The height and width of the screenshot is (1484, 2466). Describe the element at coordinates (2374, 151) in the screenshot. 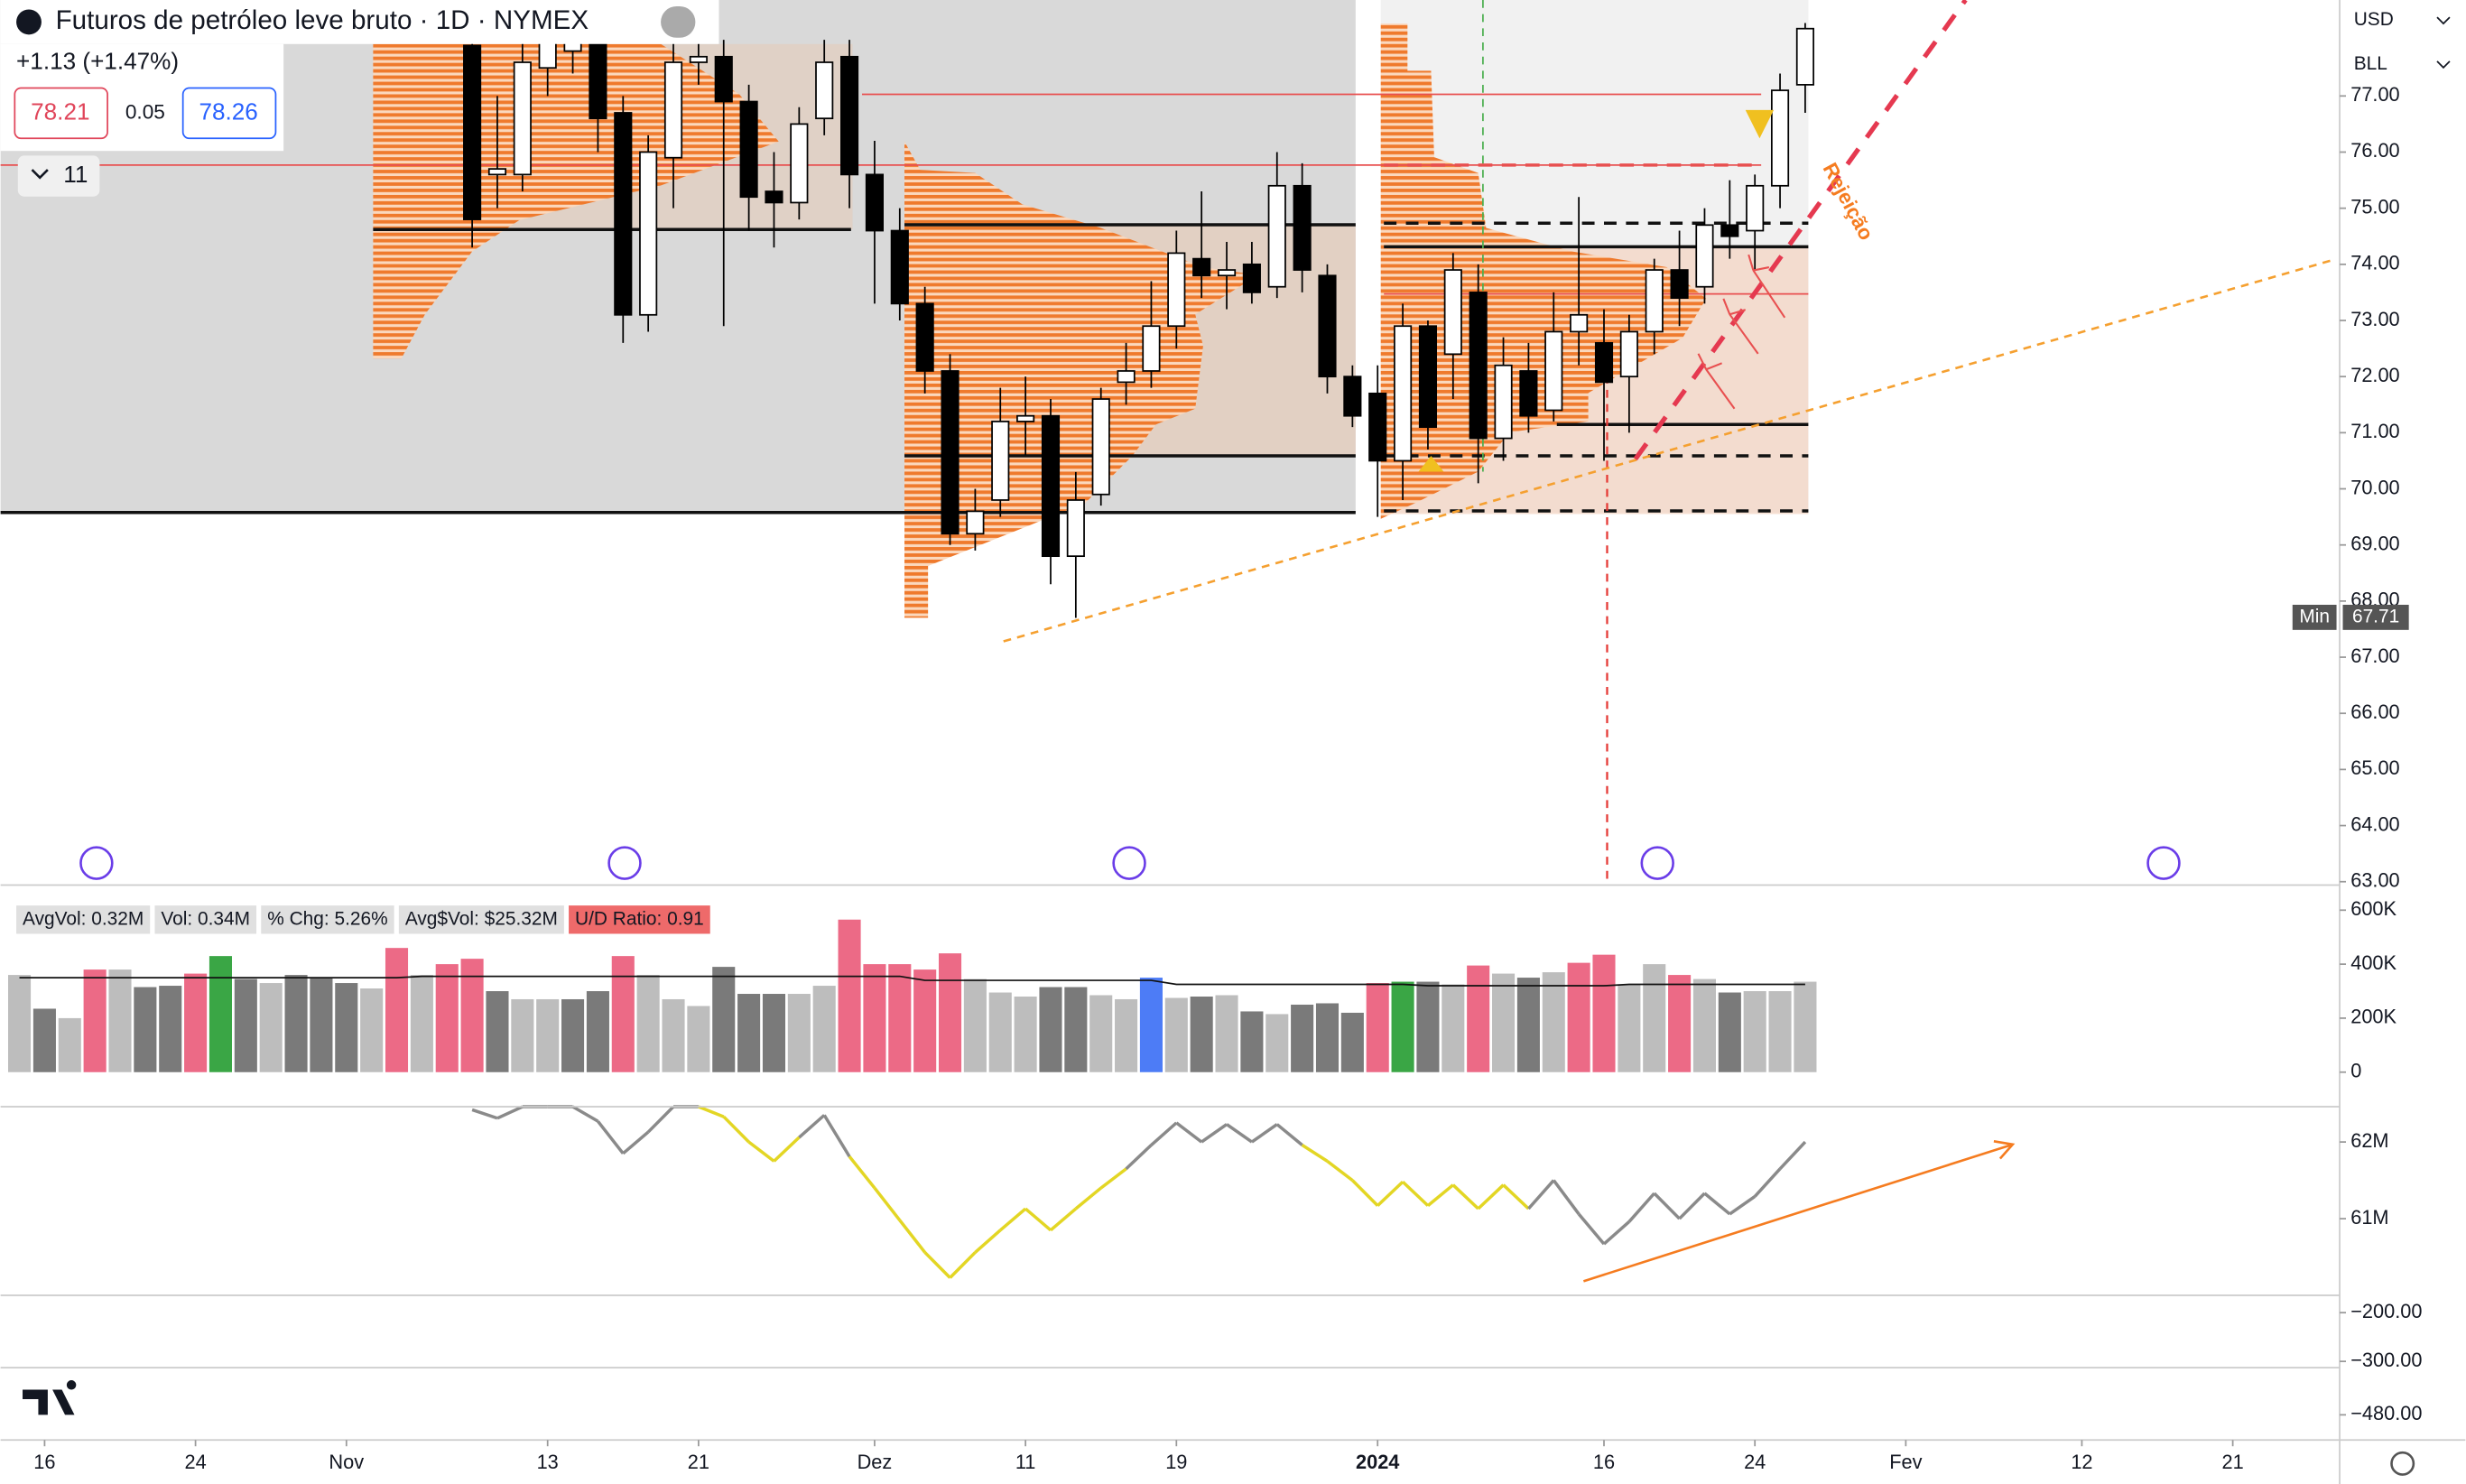

I see `y-tick-label: 76.00` at that location.